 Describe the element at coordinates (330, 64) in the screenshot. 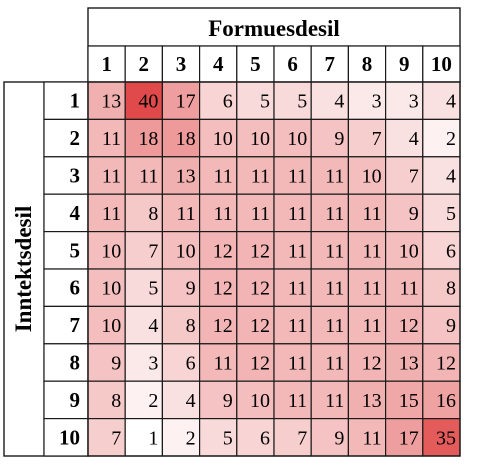

I see `x-tick-label-7: 7` at that location.